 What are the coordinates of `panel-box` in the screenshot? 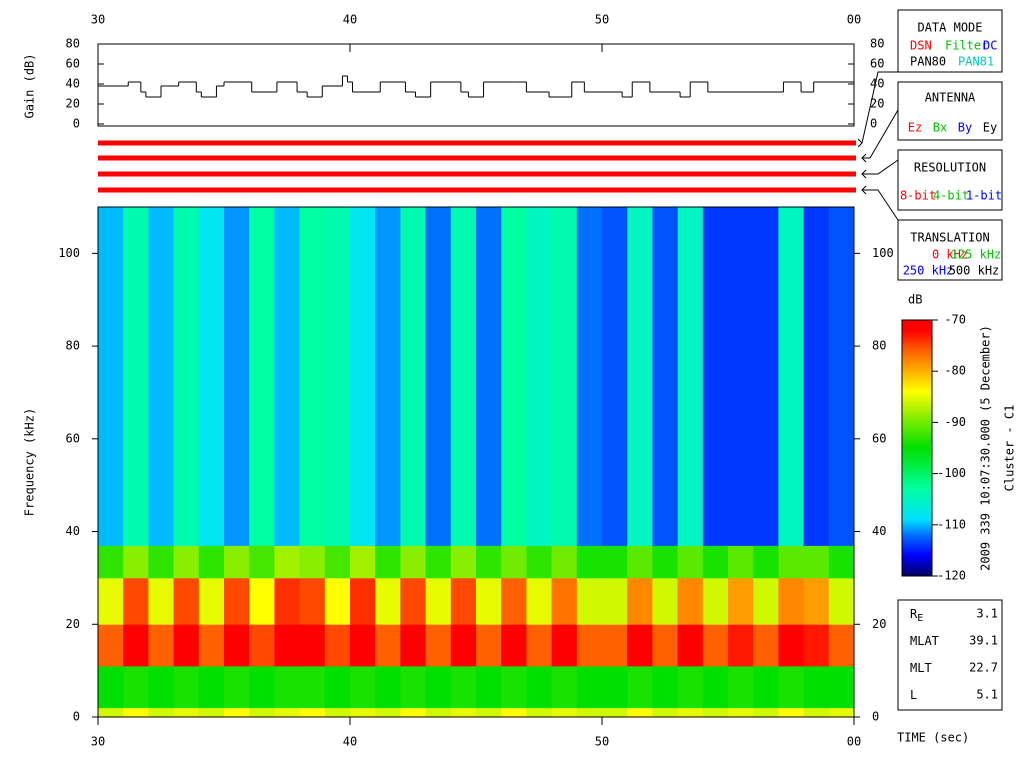 It's located at (950, 250).